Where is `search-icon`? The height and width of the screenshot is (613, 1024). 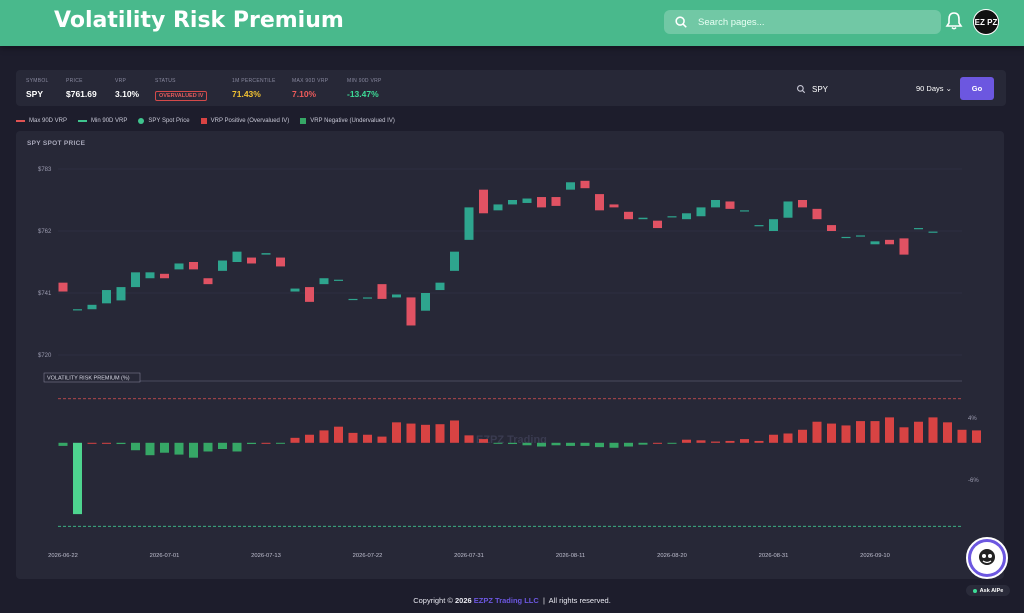 search-icon is located at coordinates (681, 22).